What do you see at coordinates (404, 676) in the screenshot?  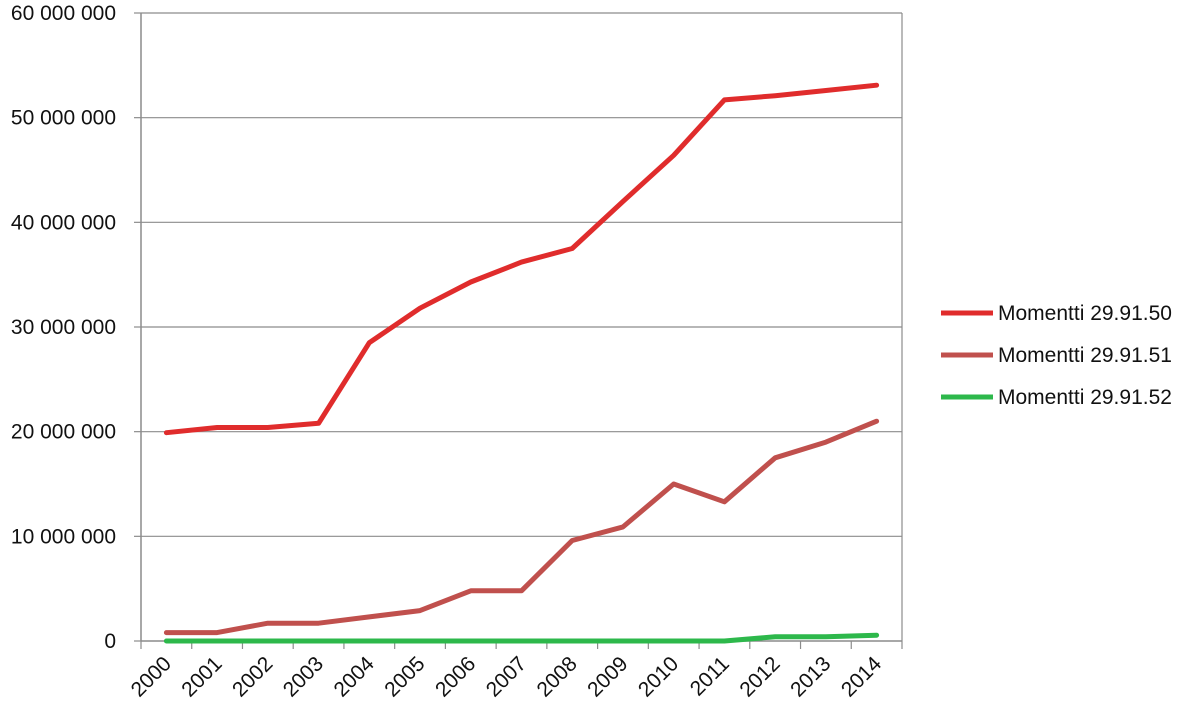 I see `x-tick-label: 2005` at bounding box center [404, 676].